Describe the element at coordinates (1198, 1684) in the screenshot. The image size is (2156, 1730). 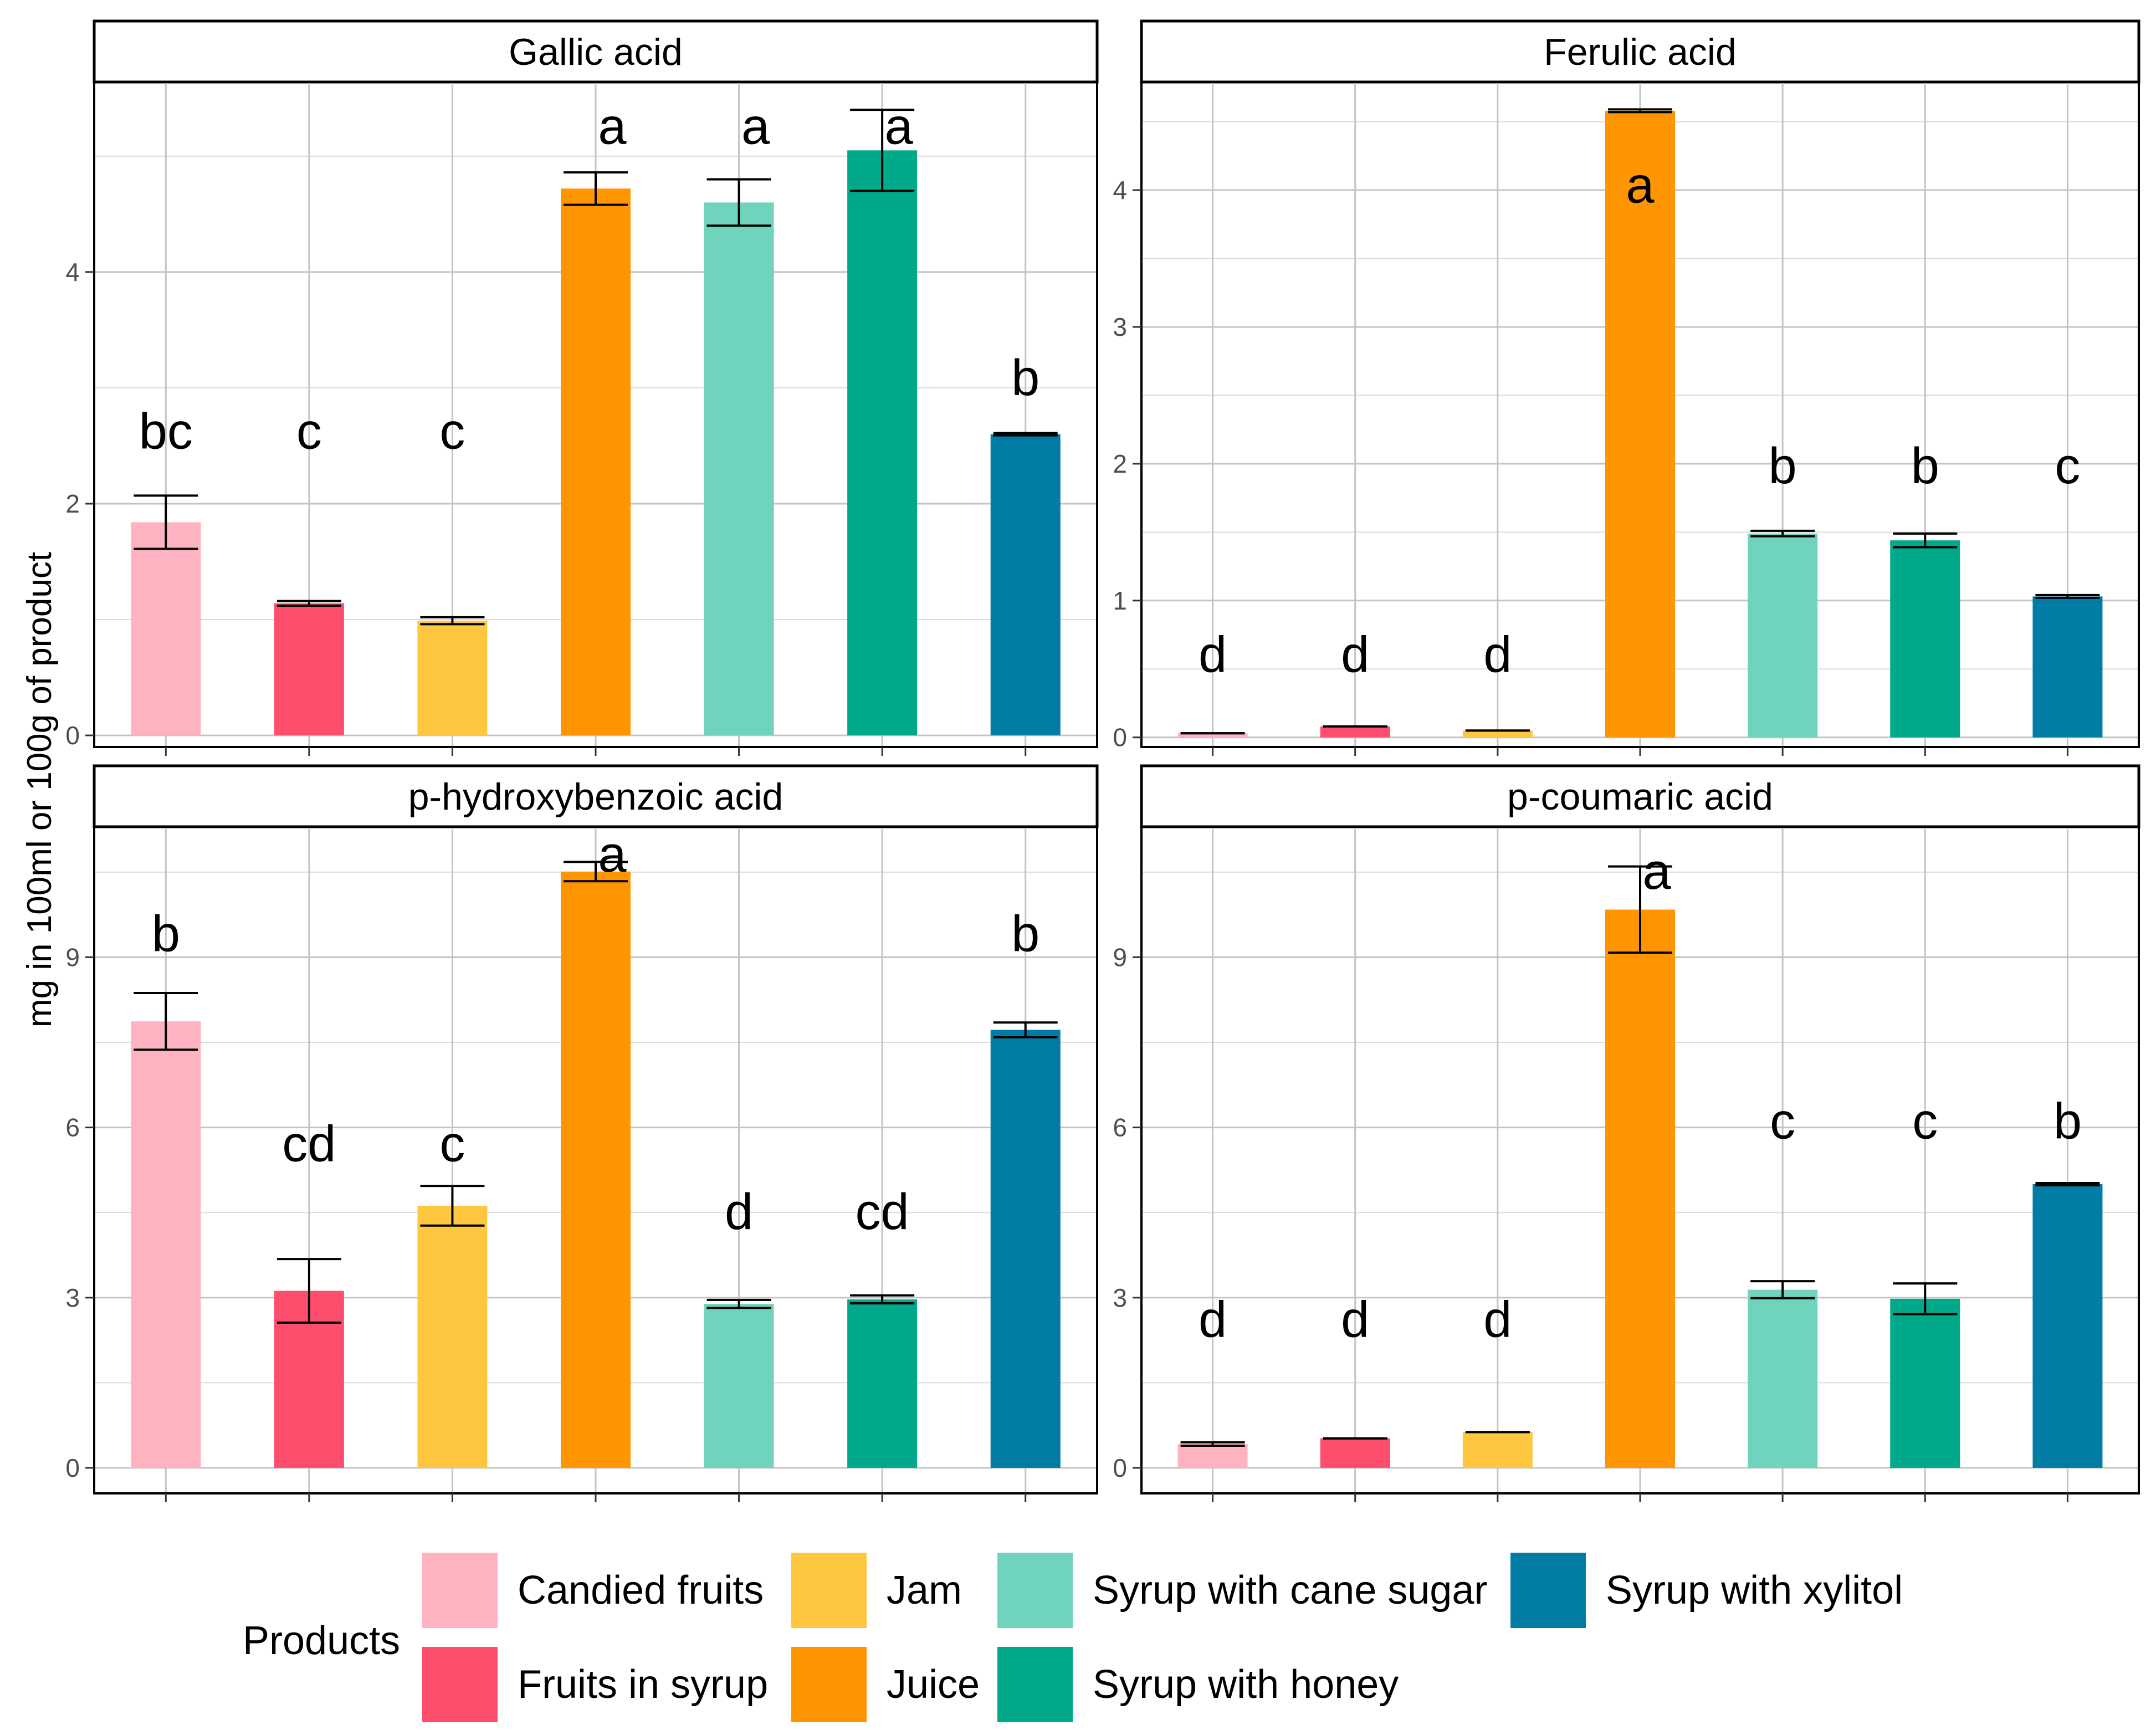
I see `legend-item: Syrup with honey` at that location.